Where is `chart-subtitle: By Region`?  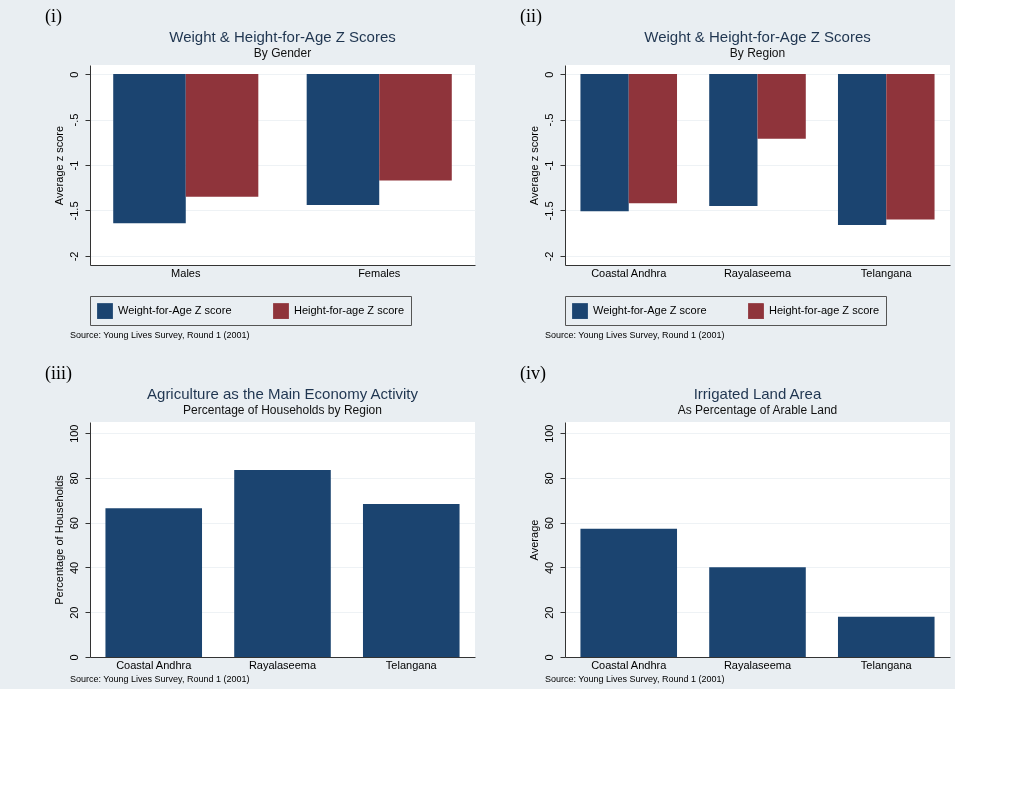
chart-subtitle: By Region is located at coordinates (757, 53).